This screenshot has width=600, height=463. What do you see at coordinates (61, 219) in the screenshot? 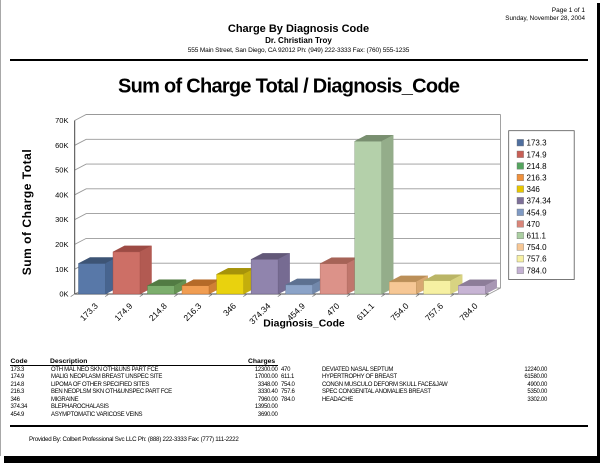
I see `svg-text: 30K` at bounding box center [61, 219].